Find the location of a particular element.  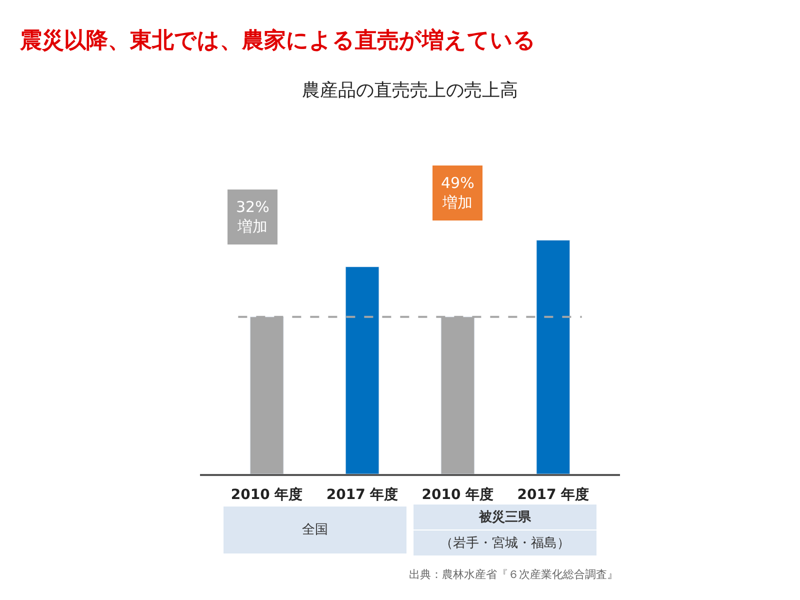

text: 被災三県 is located at coordinates (505, 517).